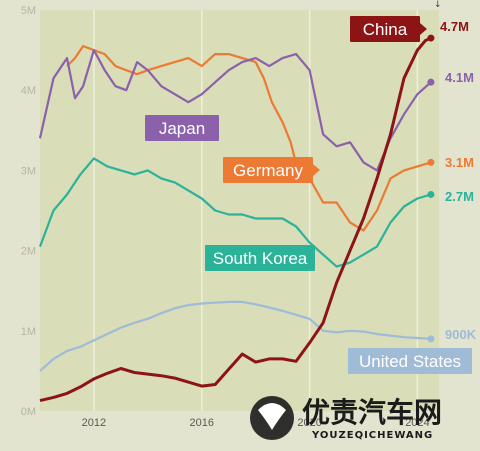 This screenshot has height=451, width=480. I want to click on x-tick-label: 2024, so click(417, 423).